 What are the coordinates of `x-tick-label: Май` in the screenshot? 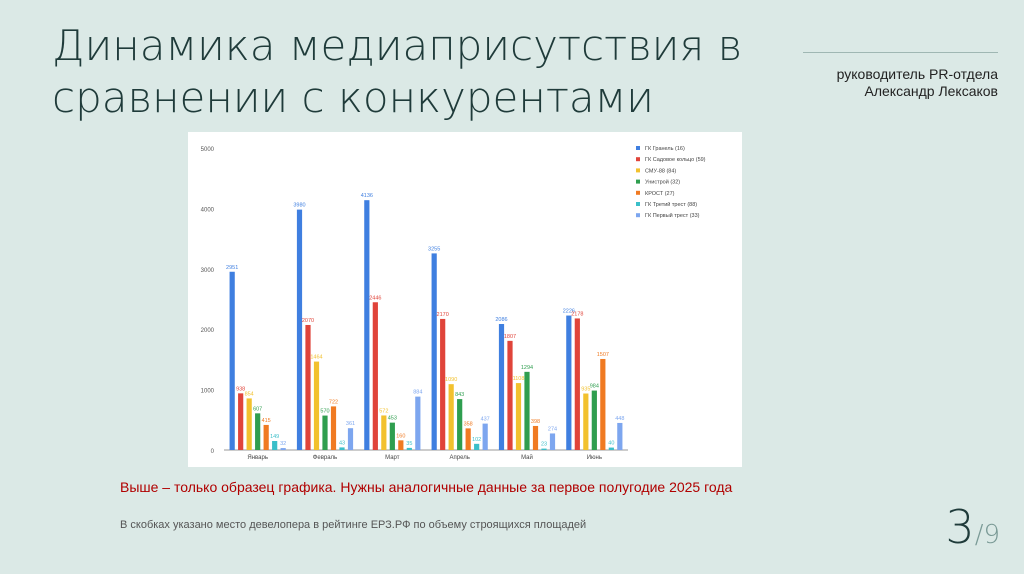 It's located at (527, 457).